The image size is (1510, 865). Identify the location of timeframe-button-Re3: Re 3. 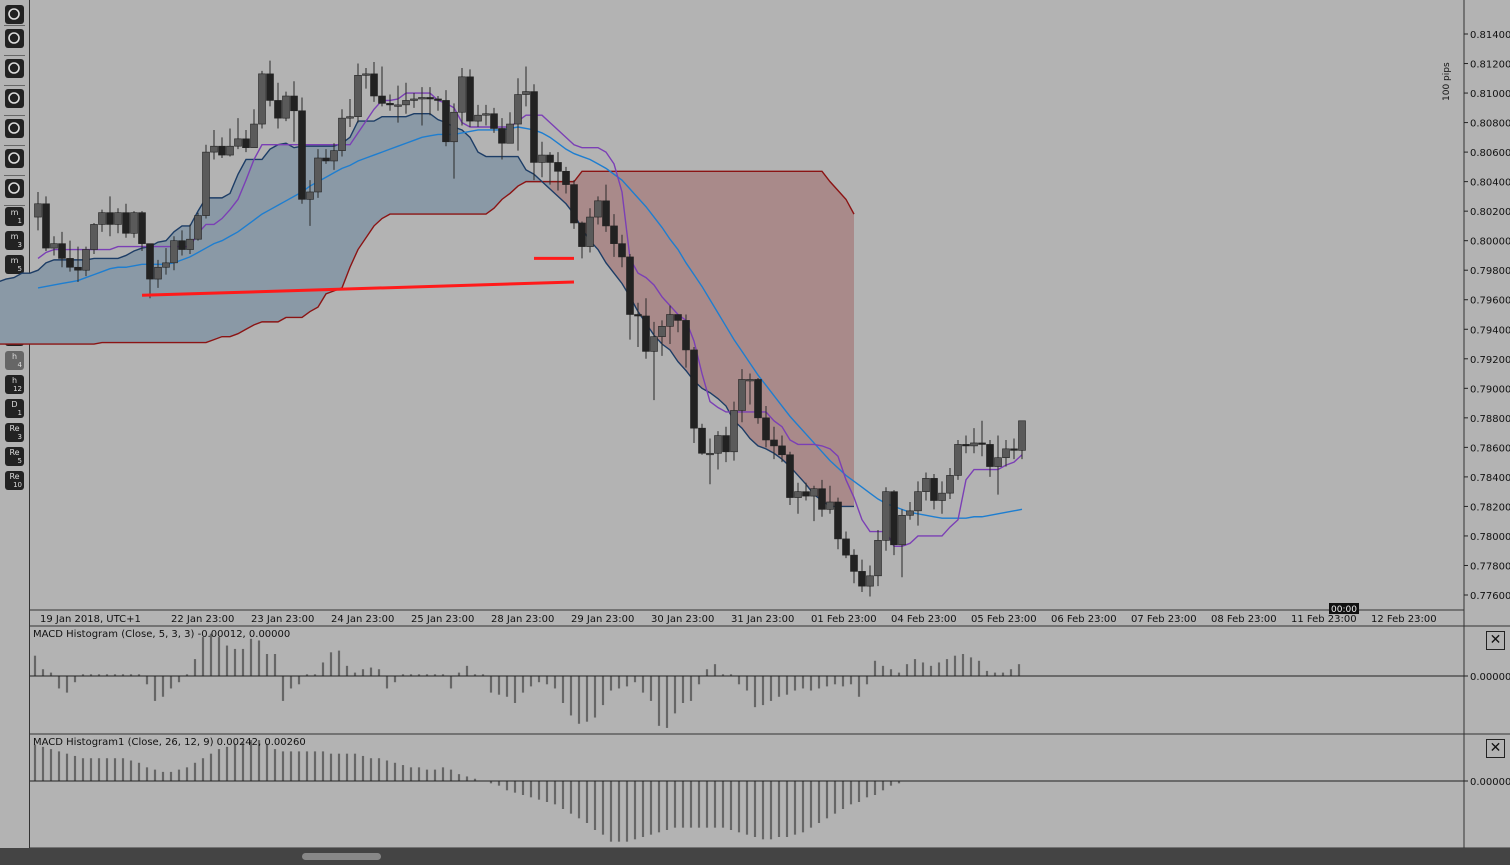
(14, 432).